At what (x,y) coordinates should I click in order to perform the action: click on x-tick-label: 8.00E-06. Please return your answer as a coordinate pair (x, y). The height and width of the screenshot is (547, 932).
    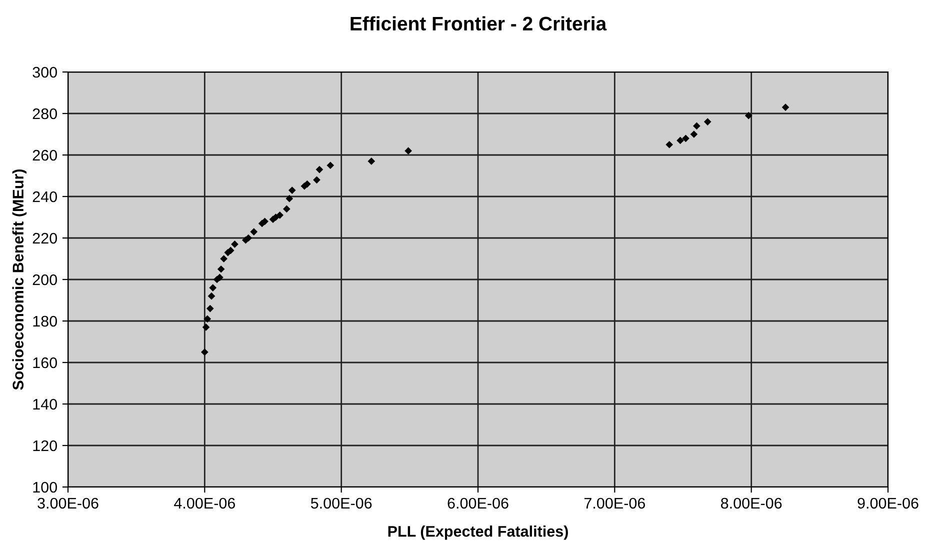
    Looking at the image, I should click on (751, 503).